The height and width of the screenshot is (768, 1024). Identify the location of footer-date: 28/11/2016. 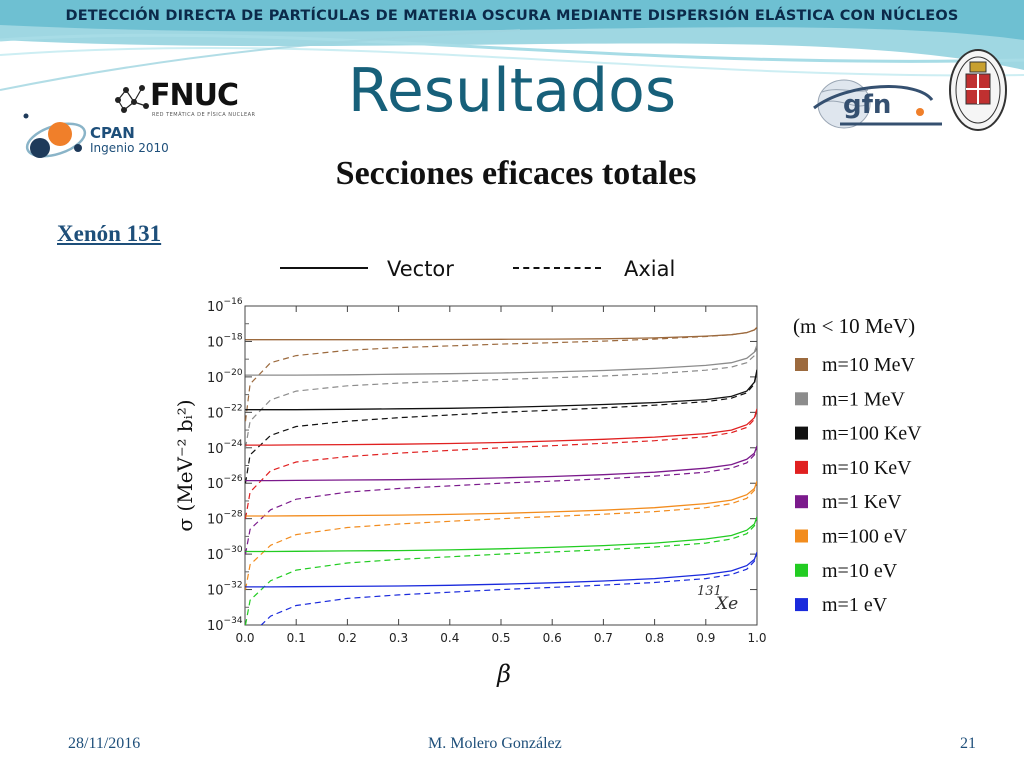
(104, 743).